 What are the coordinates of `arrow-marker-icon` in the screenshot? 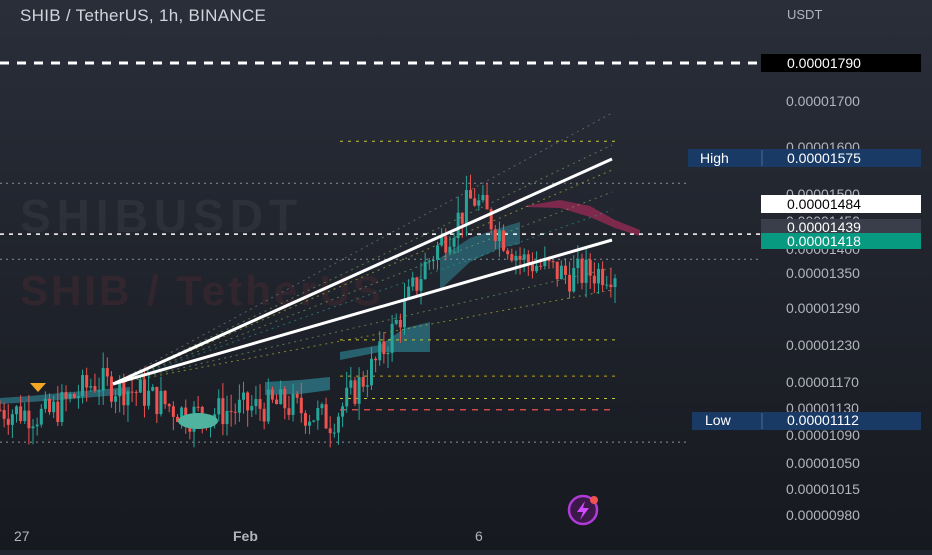 It's located at (38, 387).